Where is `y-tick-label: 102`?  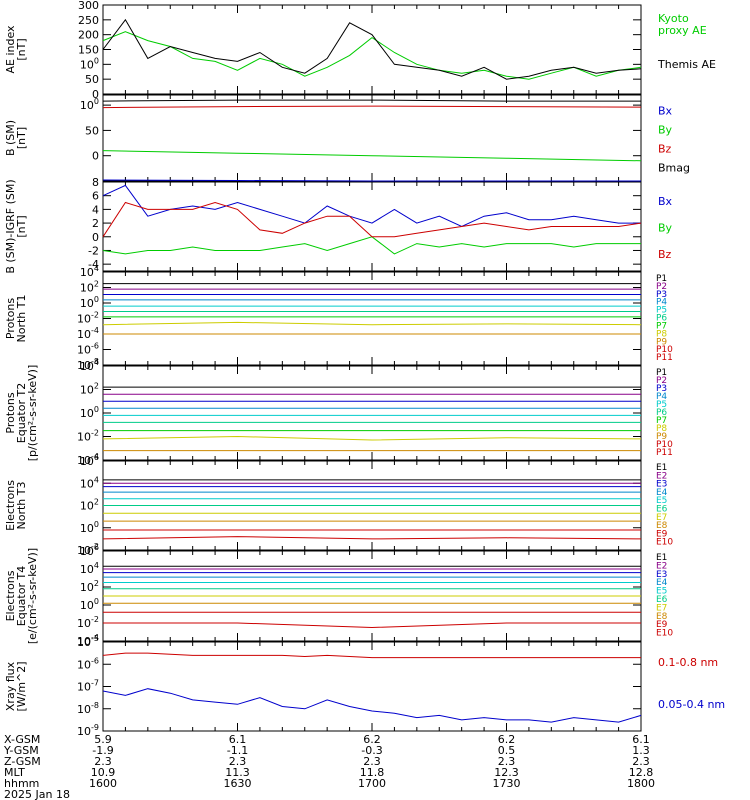
y-tick-label: 102 is located at coordinates (89, 505).